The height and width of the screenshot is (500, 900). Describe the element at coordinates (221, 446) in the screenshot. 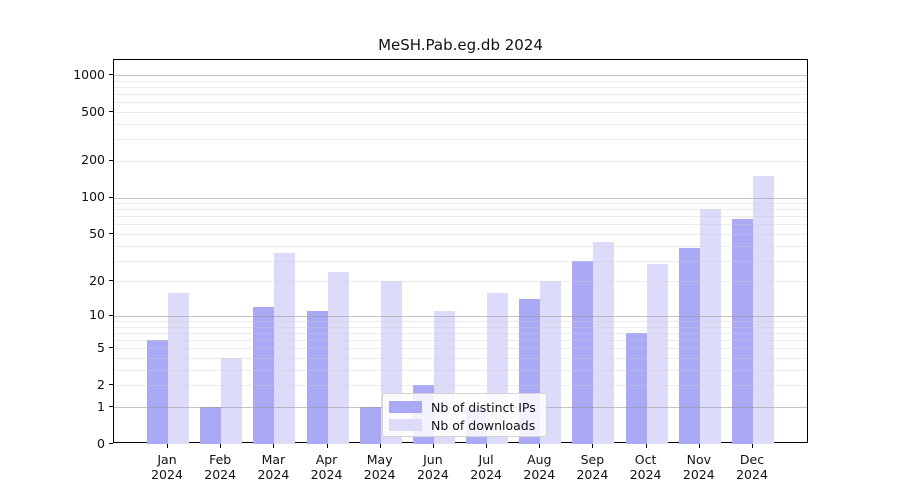

I see `x-tick-mark-feb` at that location.